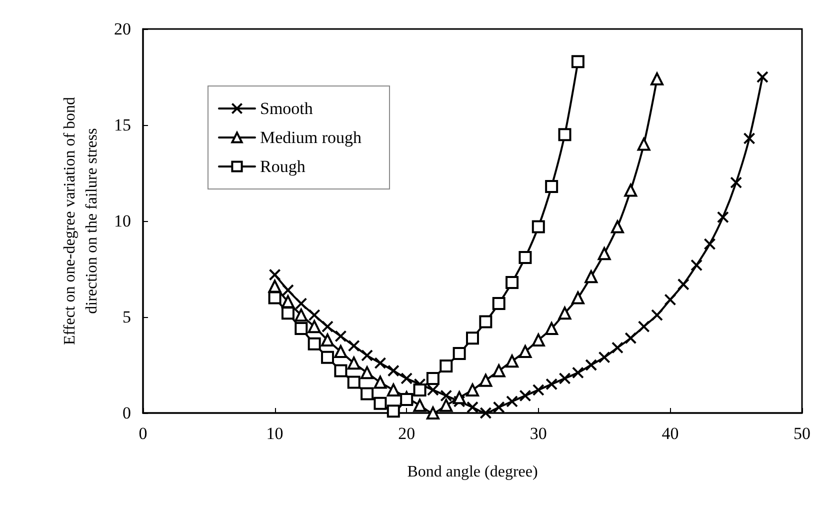 This screenshot has height=527, width=824. Describe the element at coordinates (122, 29) in the screenshot. I see `y-tick-label: 20` at that location.